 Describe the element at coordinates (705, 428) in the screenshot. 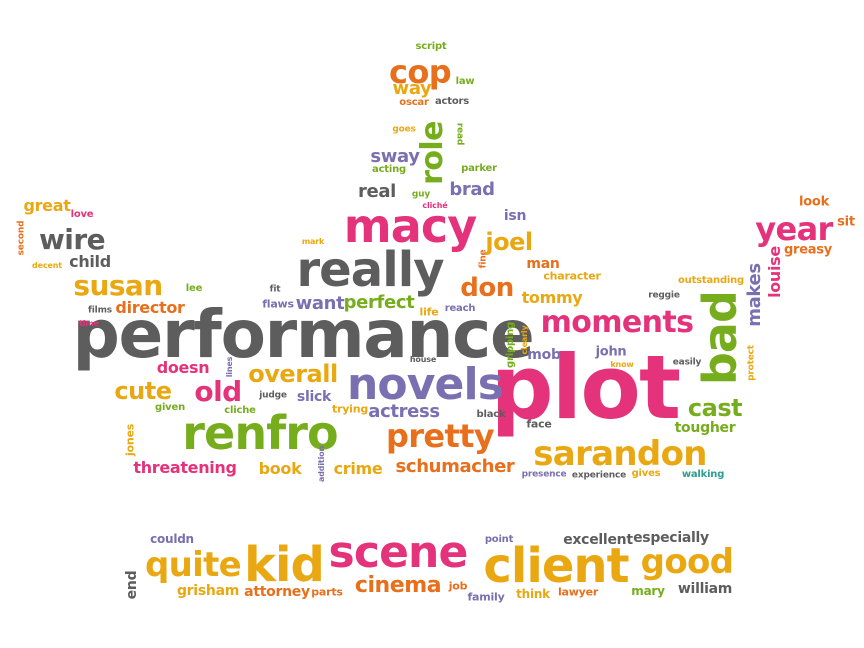

I see `word-tougher: tougher` at that location.